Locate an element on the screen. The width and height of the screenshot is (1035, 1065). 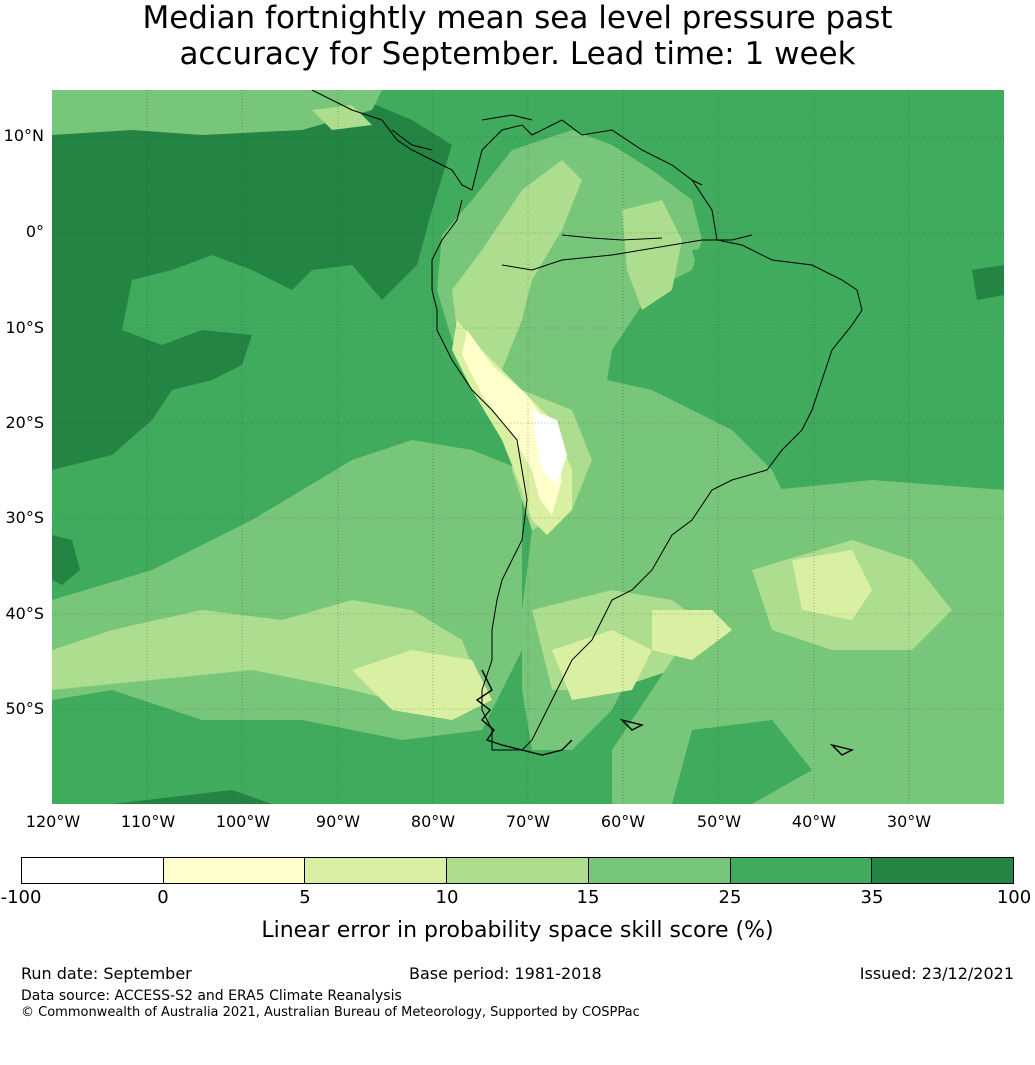
field-atlantic-pale is located at coordinates (832, 585).